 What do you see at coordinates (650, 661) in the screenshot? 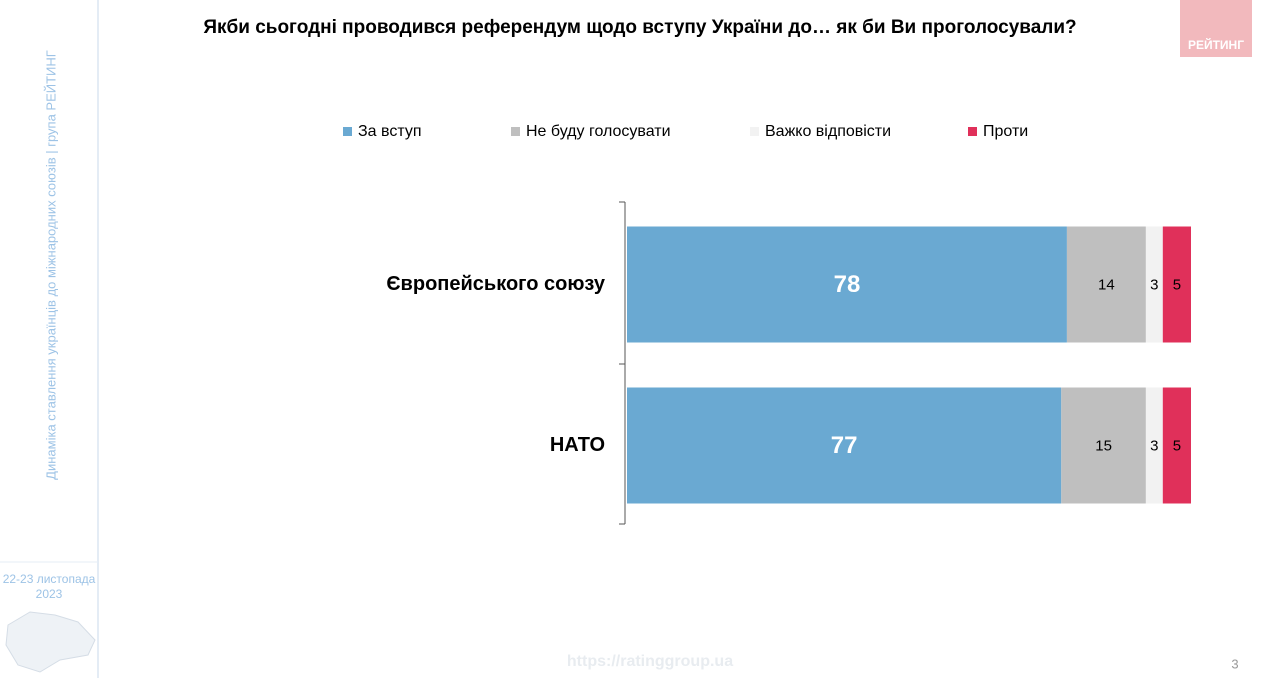
I see `footer-url: https://ratinggroup.ua` at bounding box center [650, 661].